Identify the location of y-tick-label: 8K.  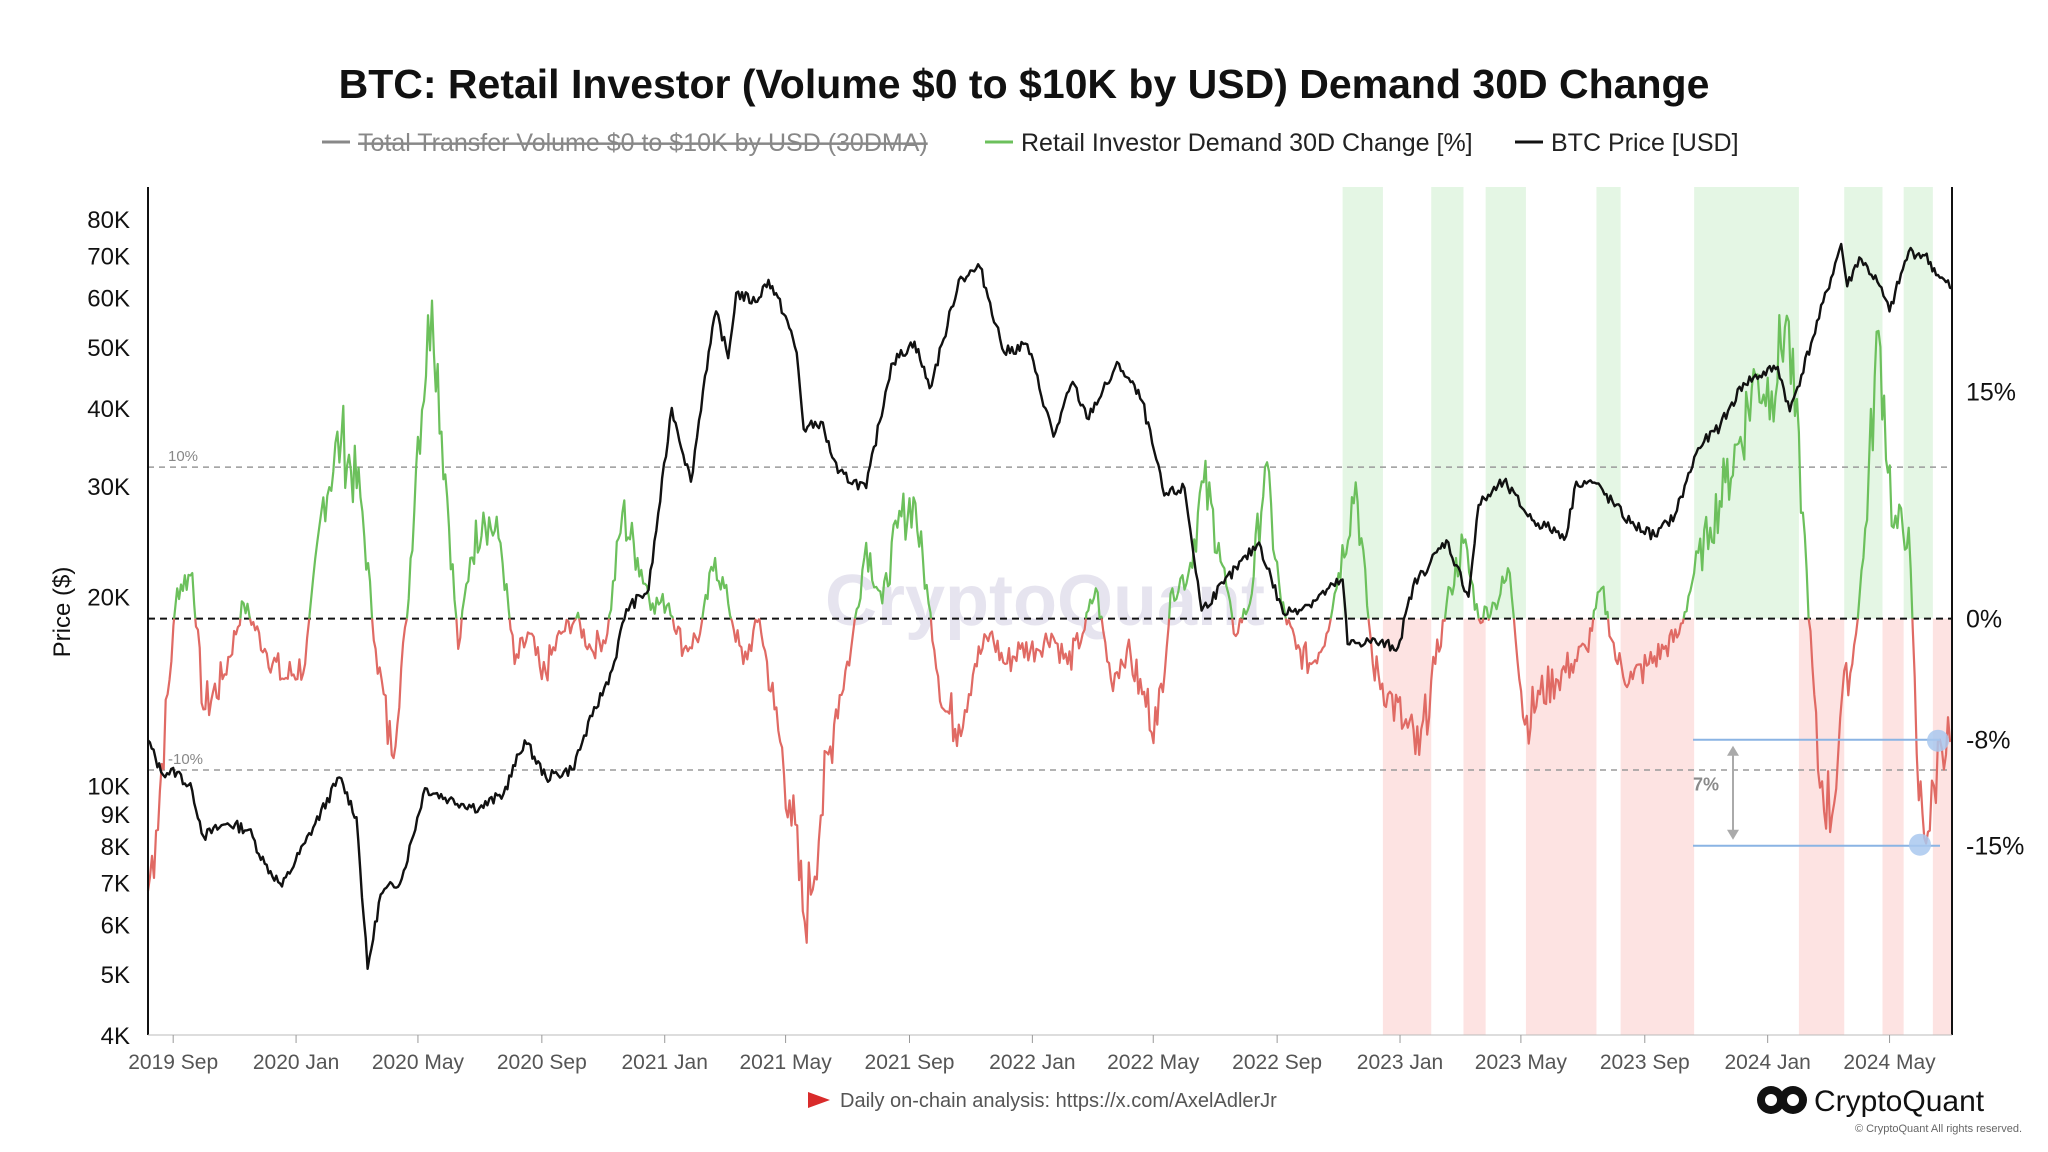
(115, 847).